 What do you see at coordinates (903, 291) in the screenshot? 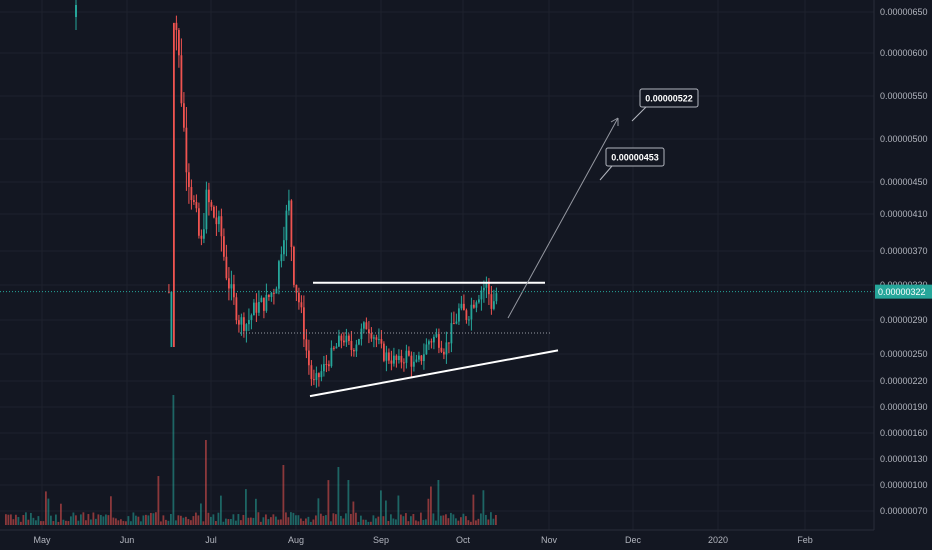
I see `last-price-tag-bg` at bounding box center [903, 291].